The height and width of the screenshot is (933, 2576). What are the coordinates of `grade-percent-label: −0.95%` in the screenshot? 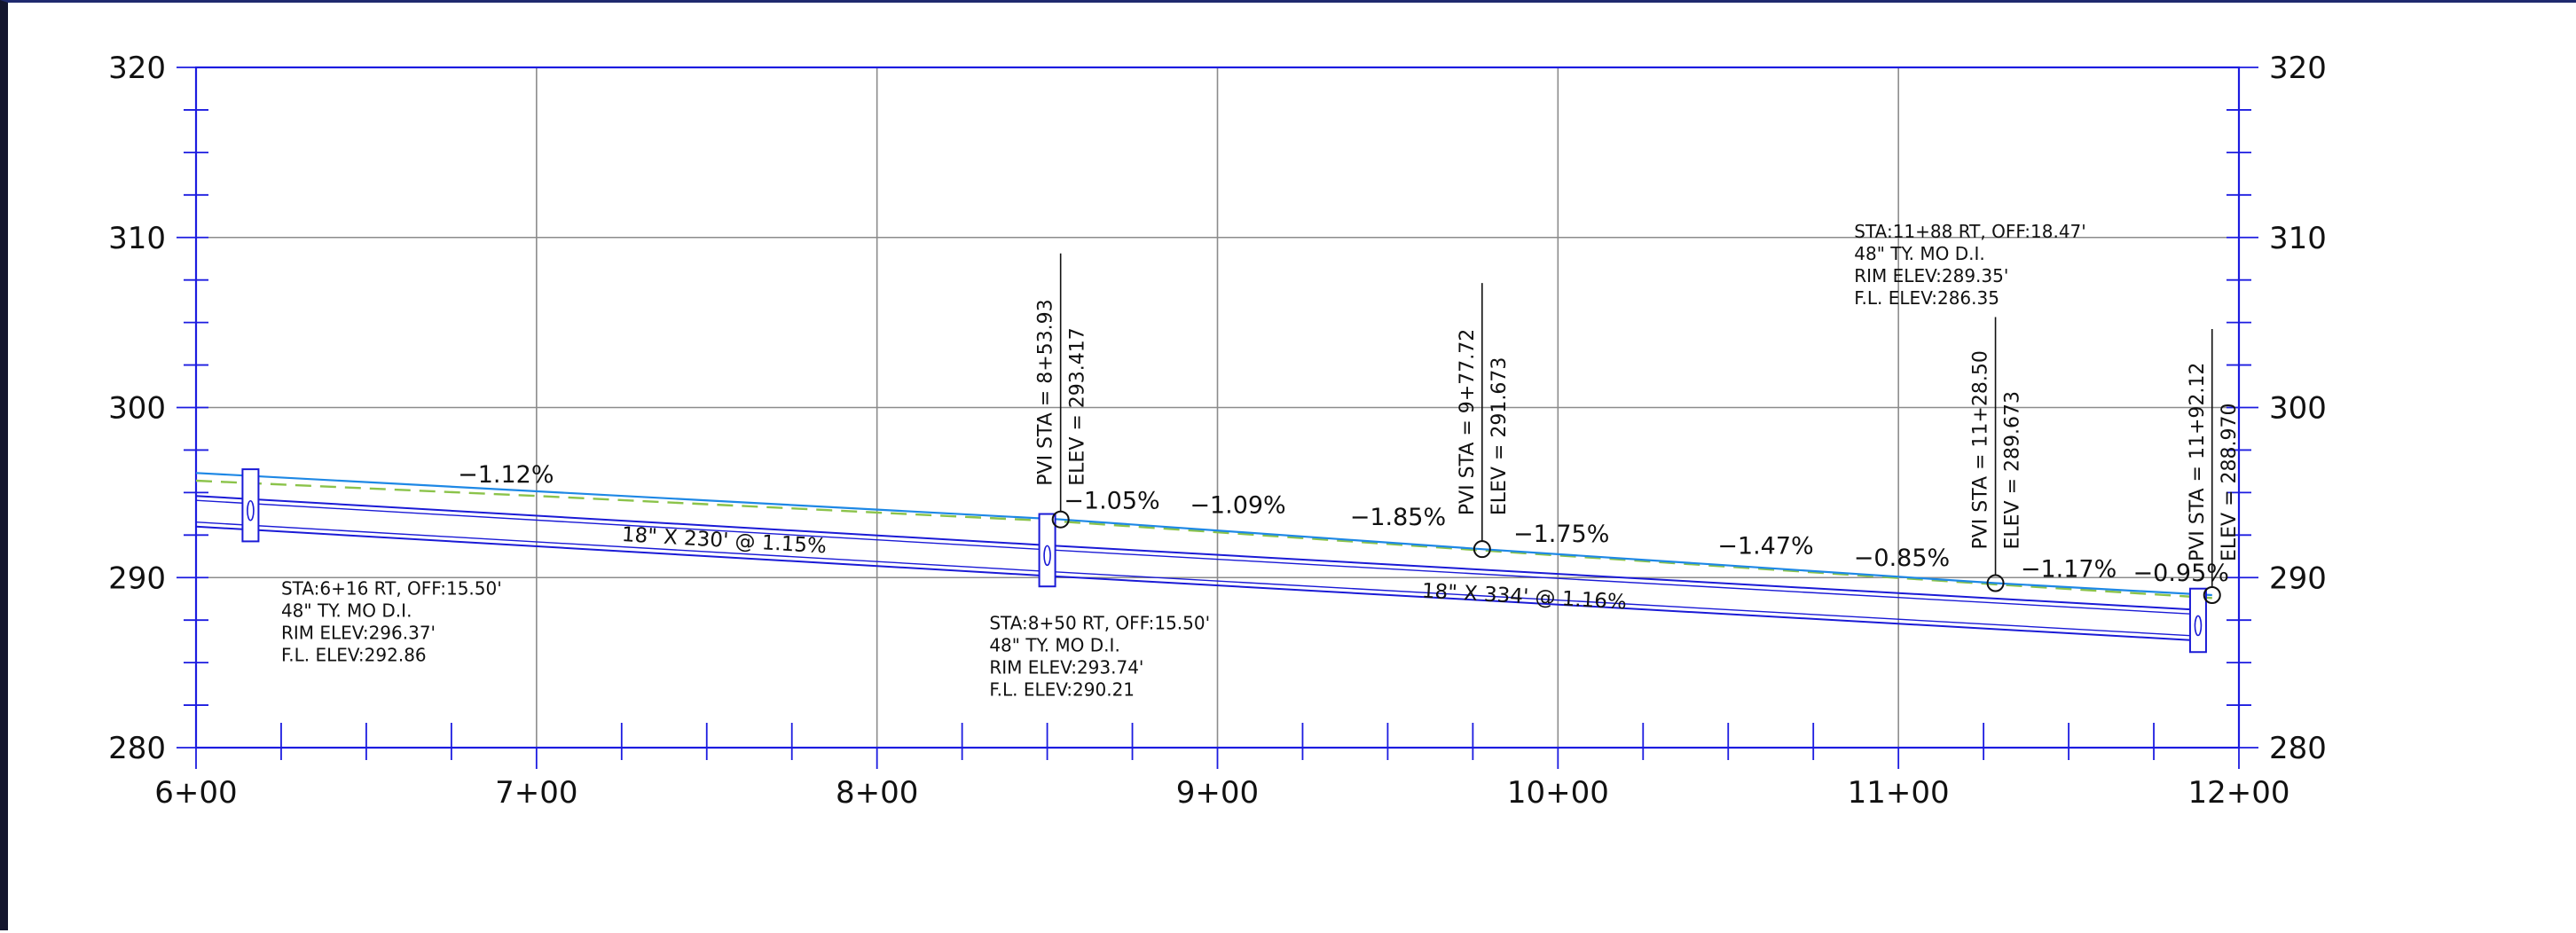 It's located at (2181, 573).